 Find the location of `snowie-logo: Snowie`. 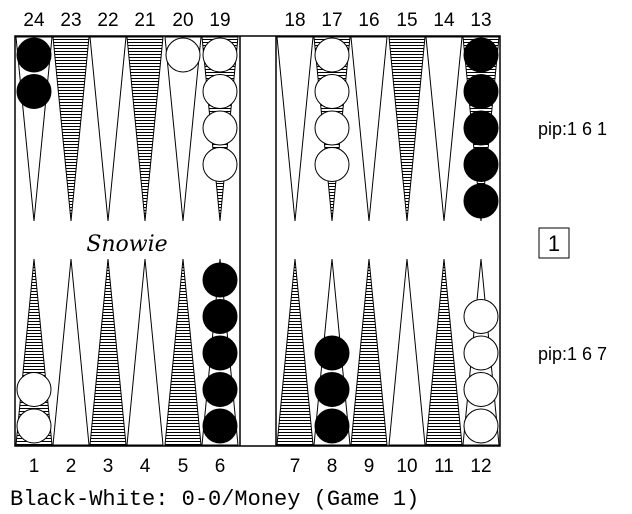

snowie-logo: Snowie is located at coordinates (126, 244).